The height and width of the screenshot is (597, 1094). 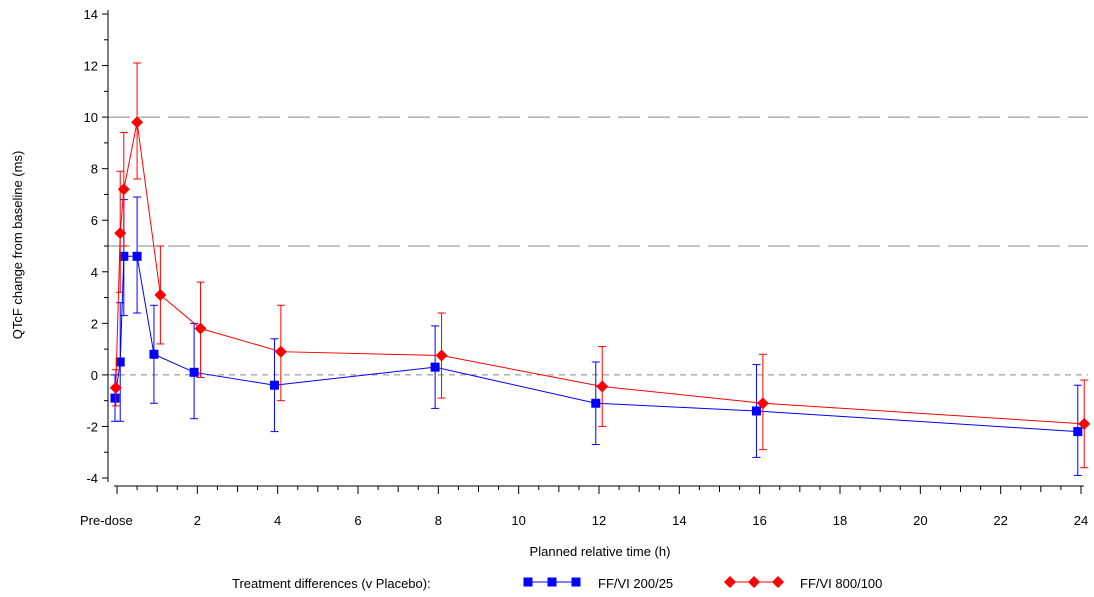 I want to click on x-tick-label: 4, so click(x=277, y=520).